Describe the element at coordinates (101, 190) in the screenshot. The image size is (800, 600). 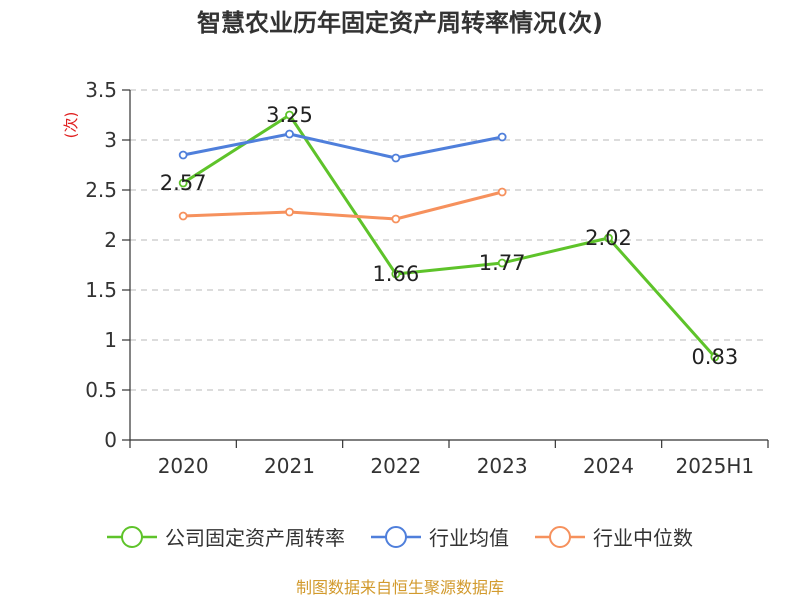
I see `y-tick-label: 2.5` at that location.